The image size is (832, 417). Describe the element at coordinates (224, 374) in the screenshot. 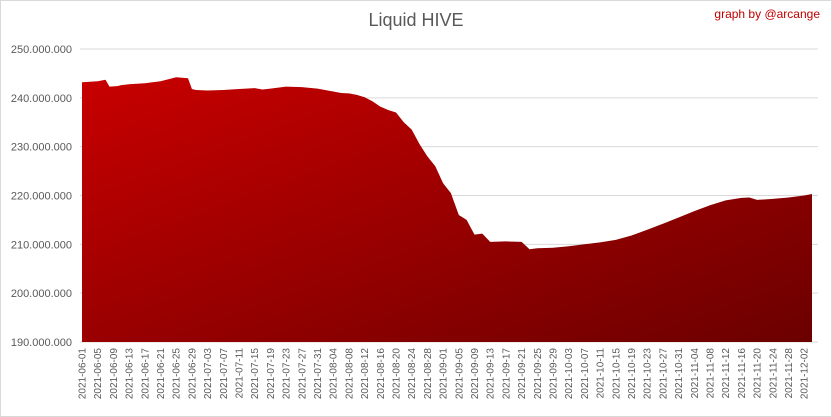

I see `x-tick-label: 2021-07-07` at that location.